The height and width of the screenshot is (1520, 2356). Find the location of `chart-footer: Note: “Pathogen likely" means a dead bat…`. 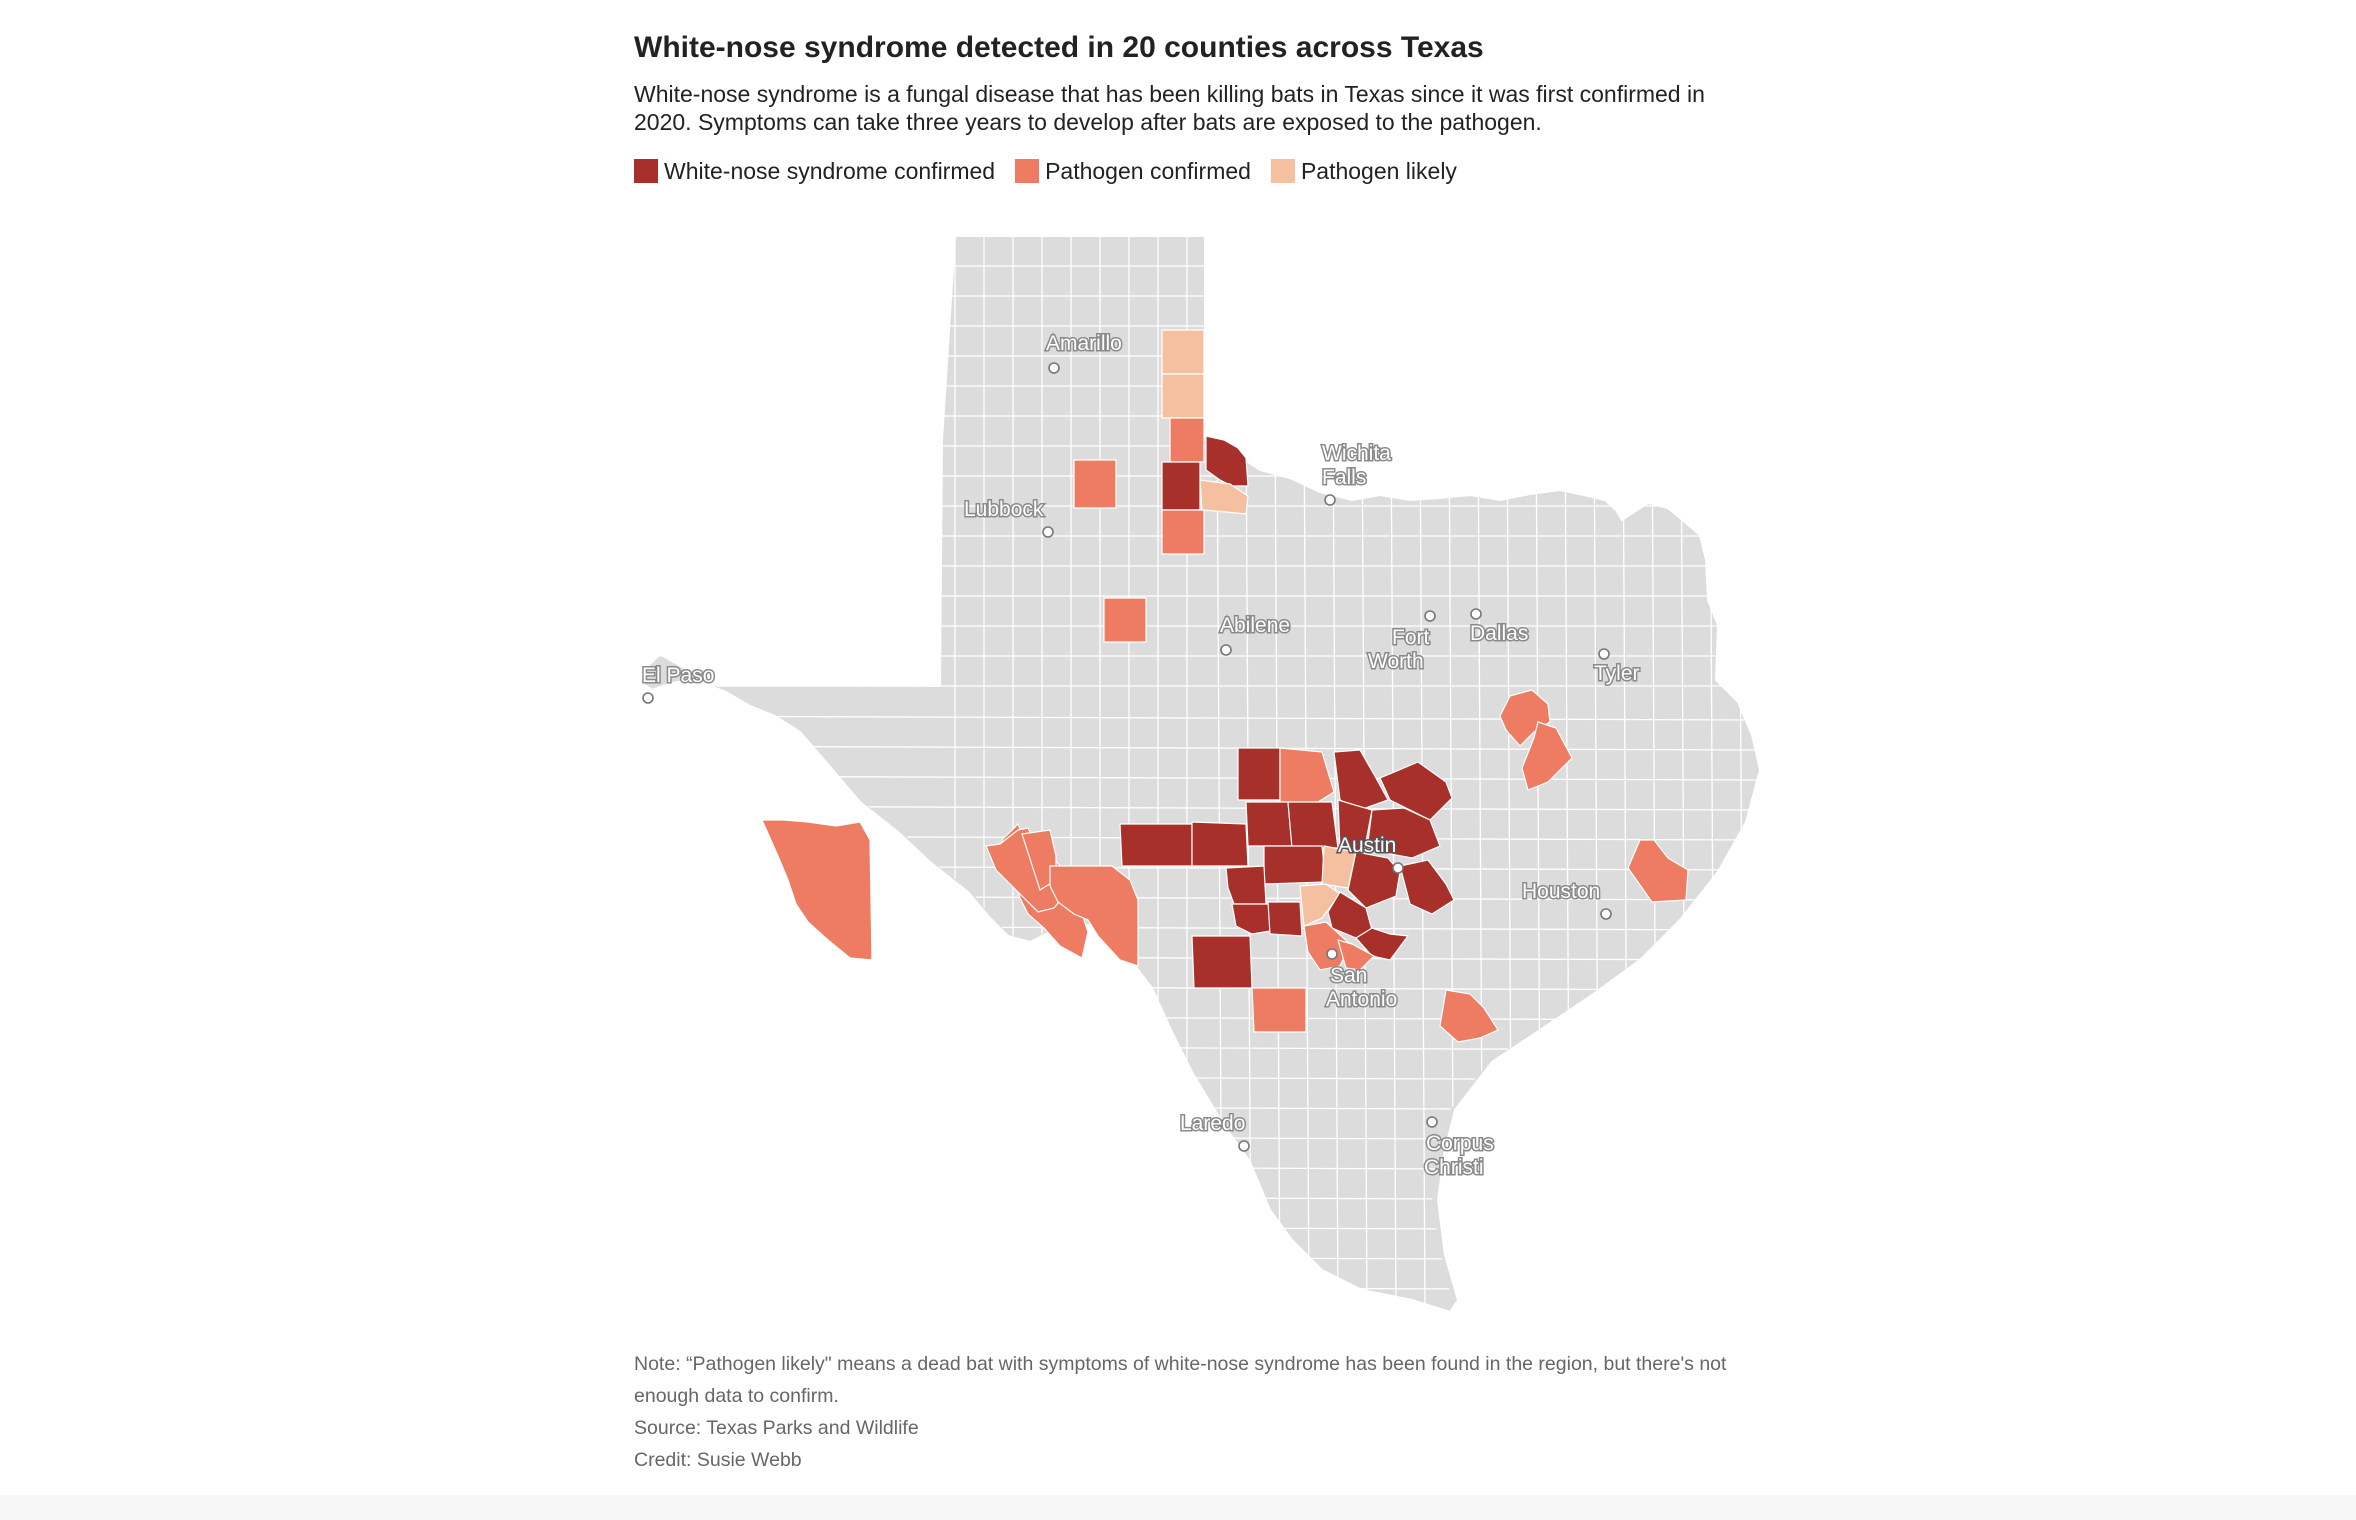

chart-footer: Note: “Pathogen likely" means a dead bat… is located at coordinates (1194, 1412).